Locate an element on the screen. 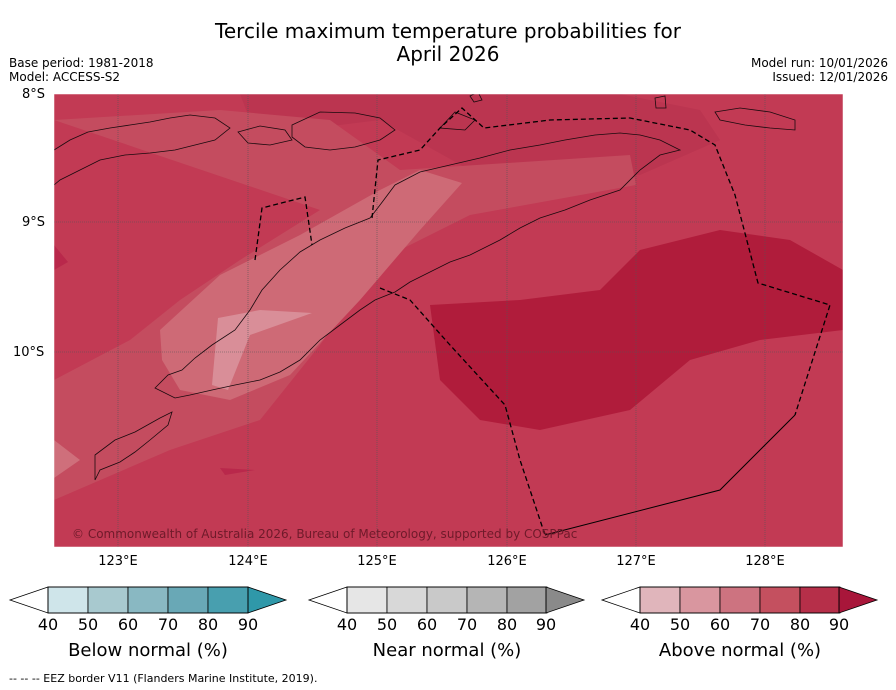  colorbar-near-tick: 90 is located at coordinates (546, 624).